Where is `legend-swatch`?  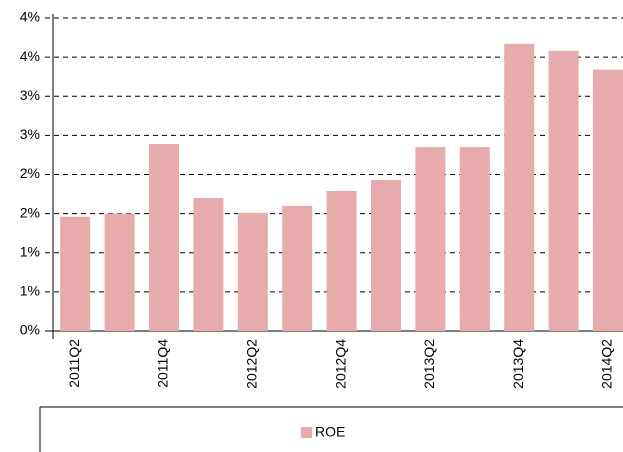
legend-swatch is located at coordinates (306, 432).